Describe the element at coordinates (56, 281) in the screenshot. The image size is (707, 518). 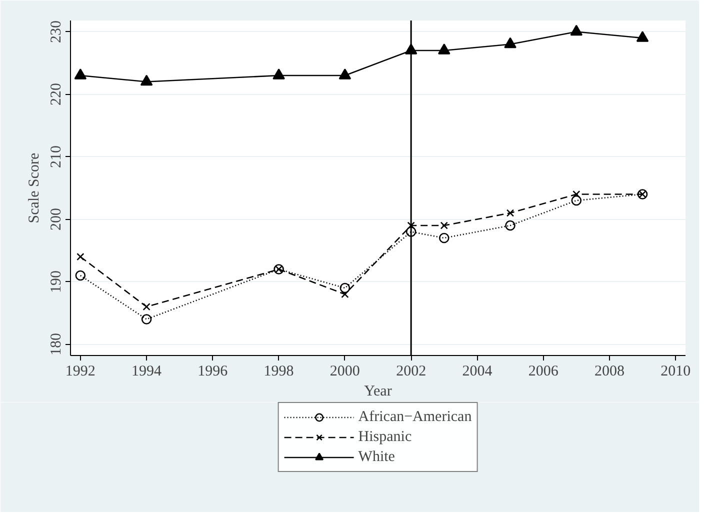
I see `y-tick-label: 190` at that location.